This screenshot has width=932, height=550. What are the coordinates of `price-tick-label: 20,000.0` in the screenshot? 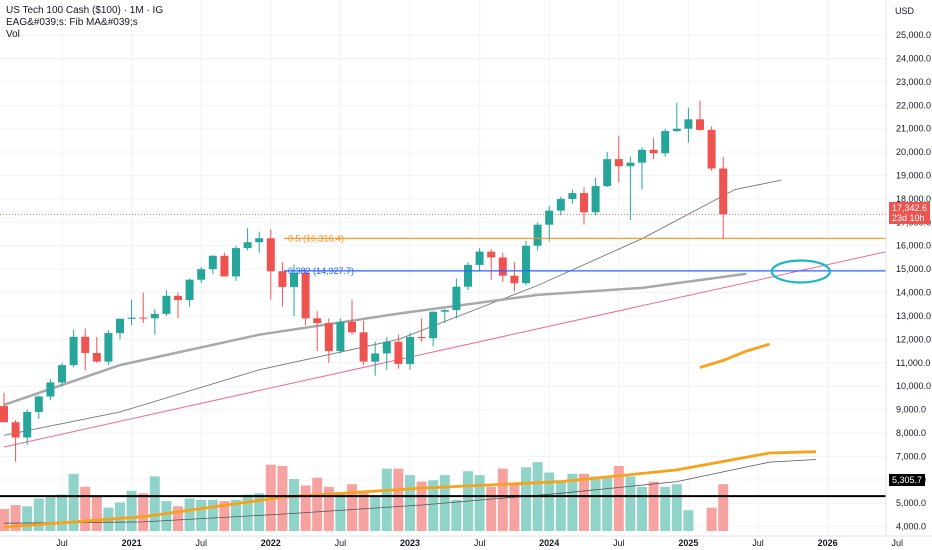 It's located at (913, 152).